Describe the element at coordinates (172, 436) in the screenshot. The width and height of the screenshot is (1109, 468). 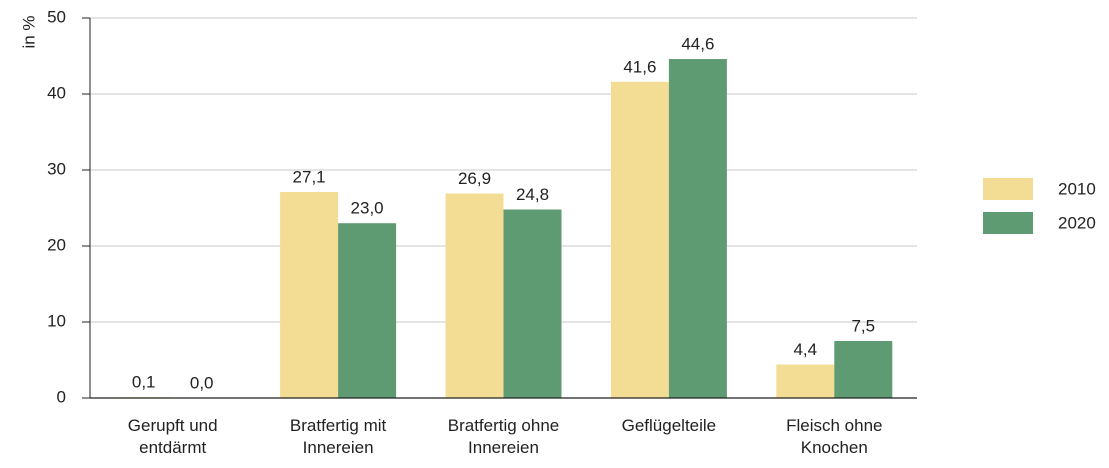
I see `x-tick-label: Gerupft und entdärmt` at that location.